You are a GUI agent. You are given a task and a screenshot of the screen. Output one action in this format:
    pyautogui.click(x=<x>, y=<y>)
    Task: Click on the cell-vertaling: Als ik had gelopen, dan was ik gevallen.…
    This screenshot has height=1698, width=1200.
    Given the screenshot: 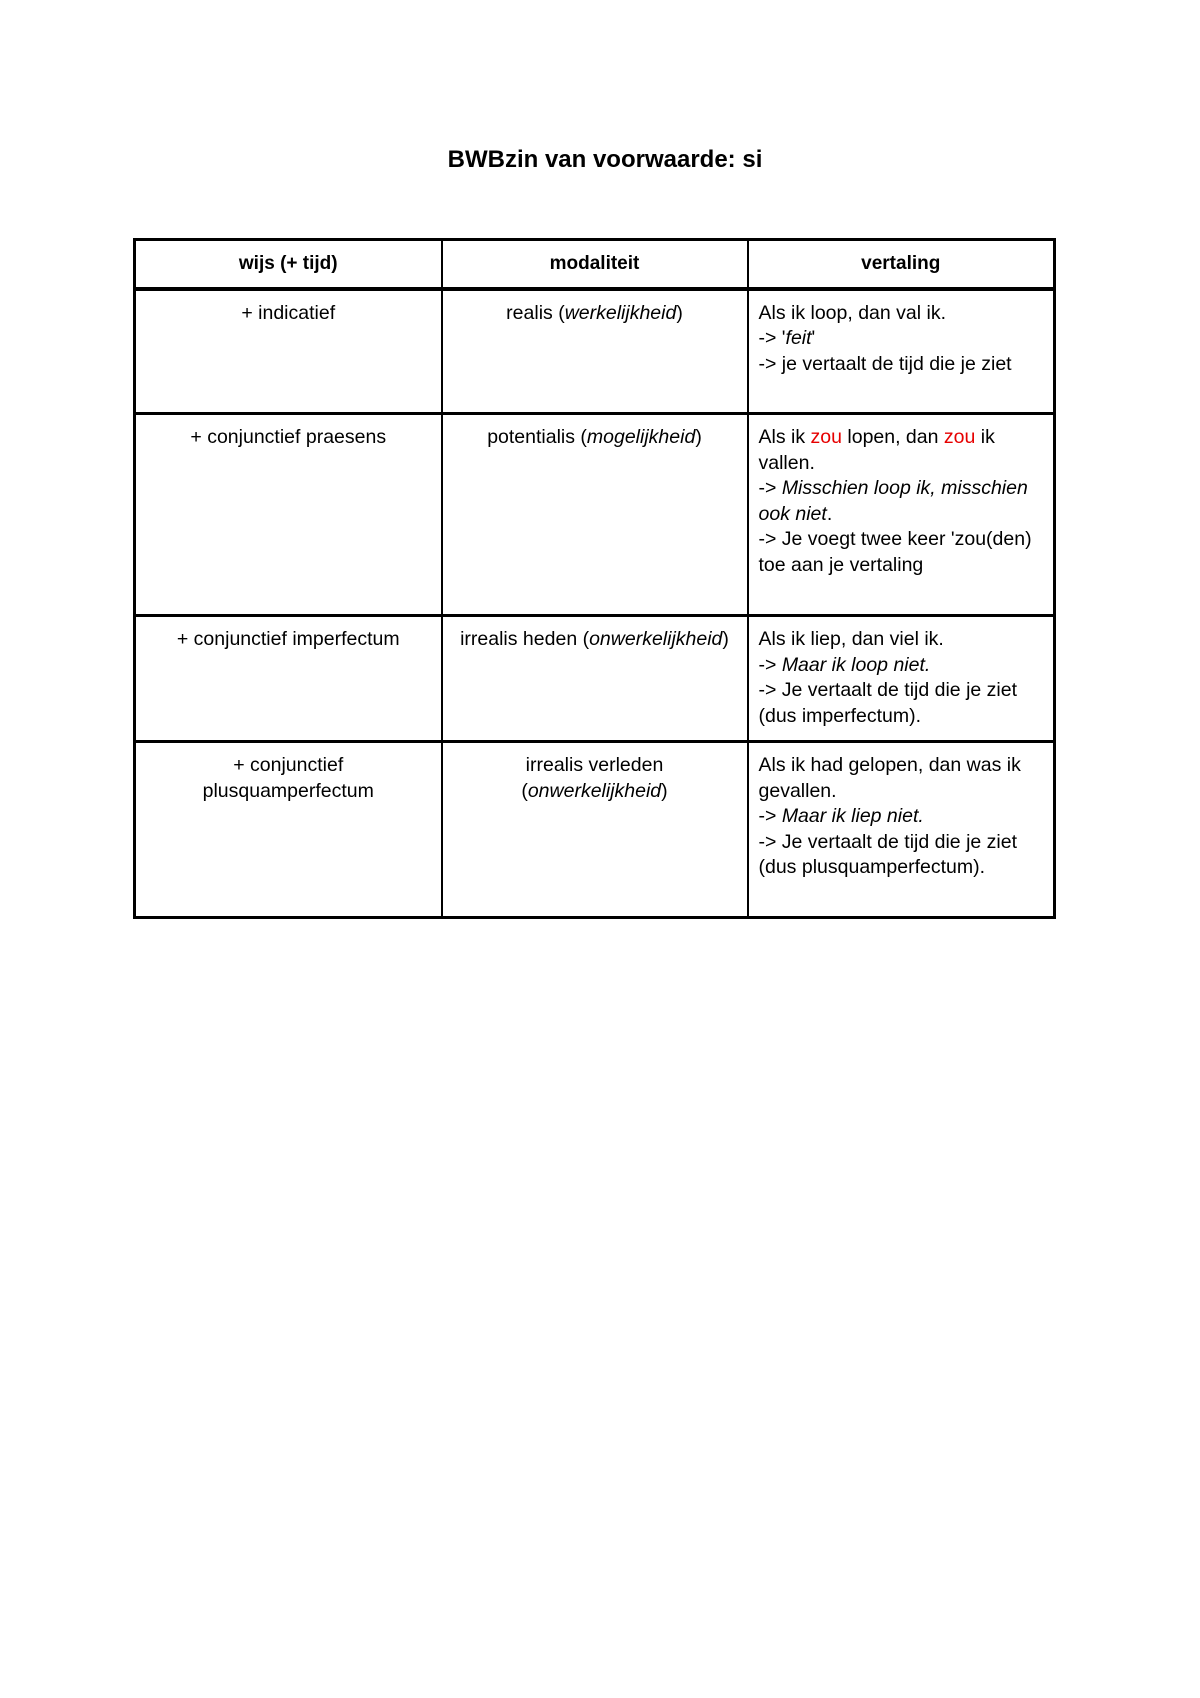 What is the action you would take?
    pyautogui.click(x=901, y=829)
    